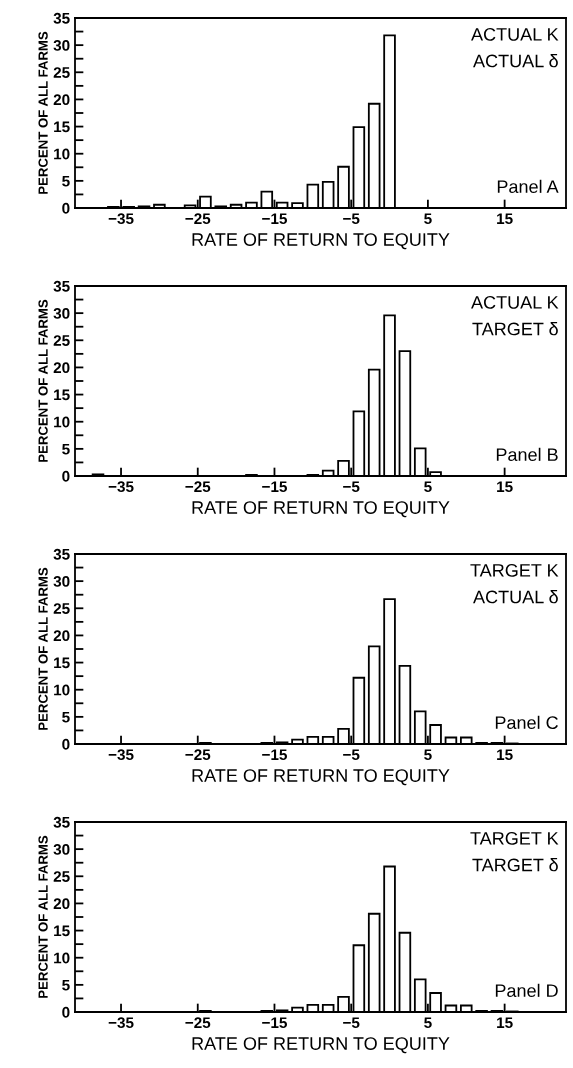 The image size is (573, 1068). I want to click on annotation: Panel C, so click(526, 722).